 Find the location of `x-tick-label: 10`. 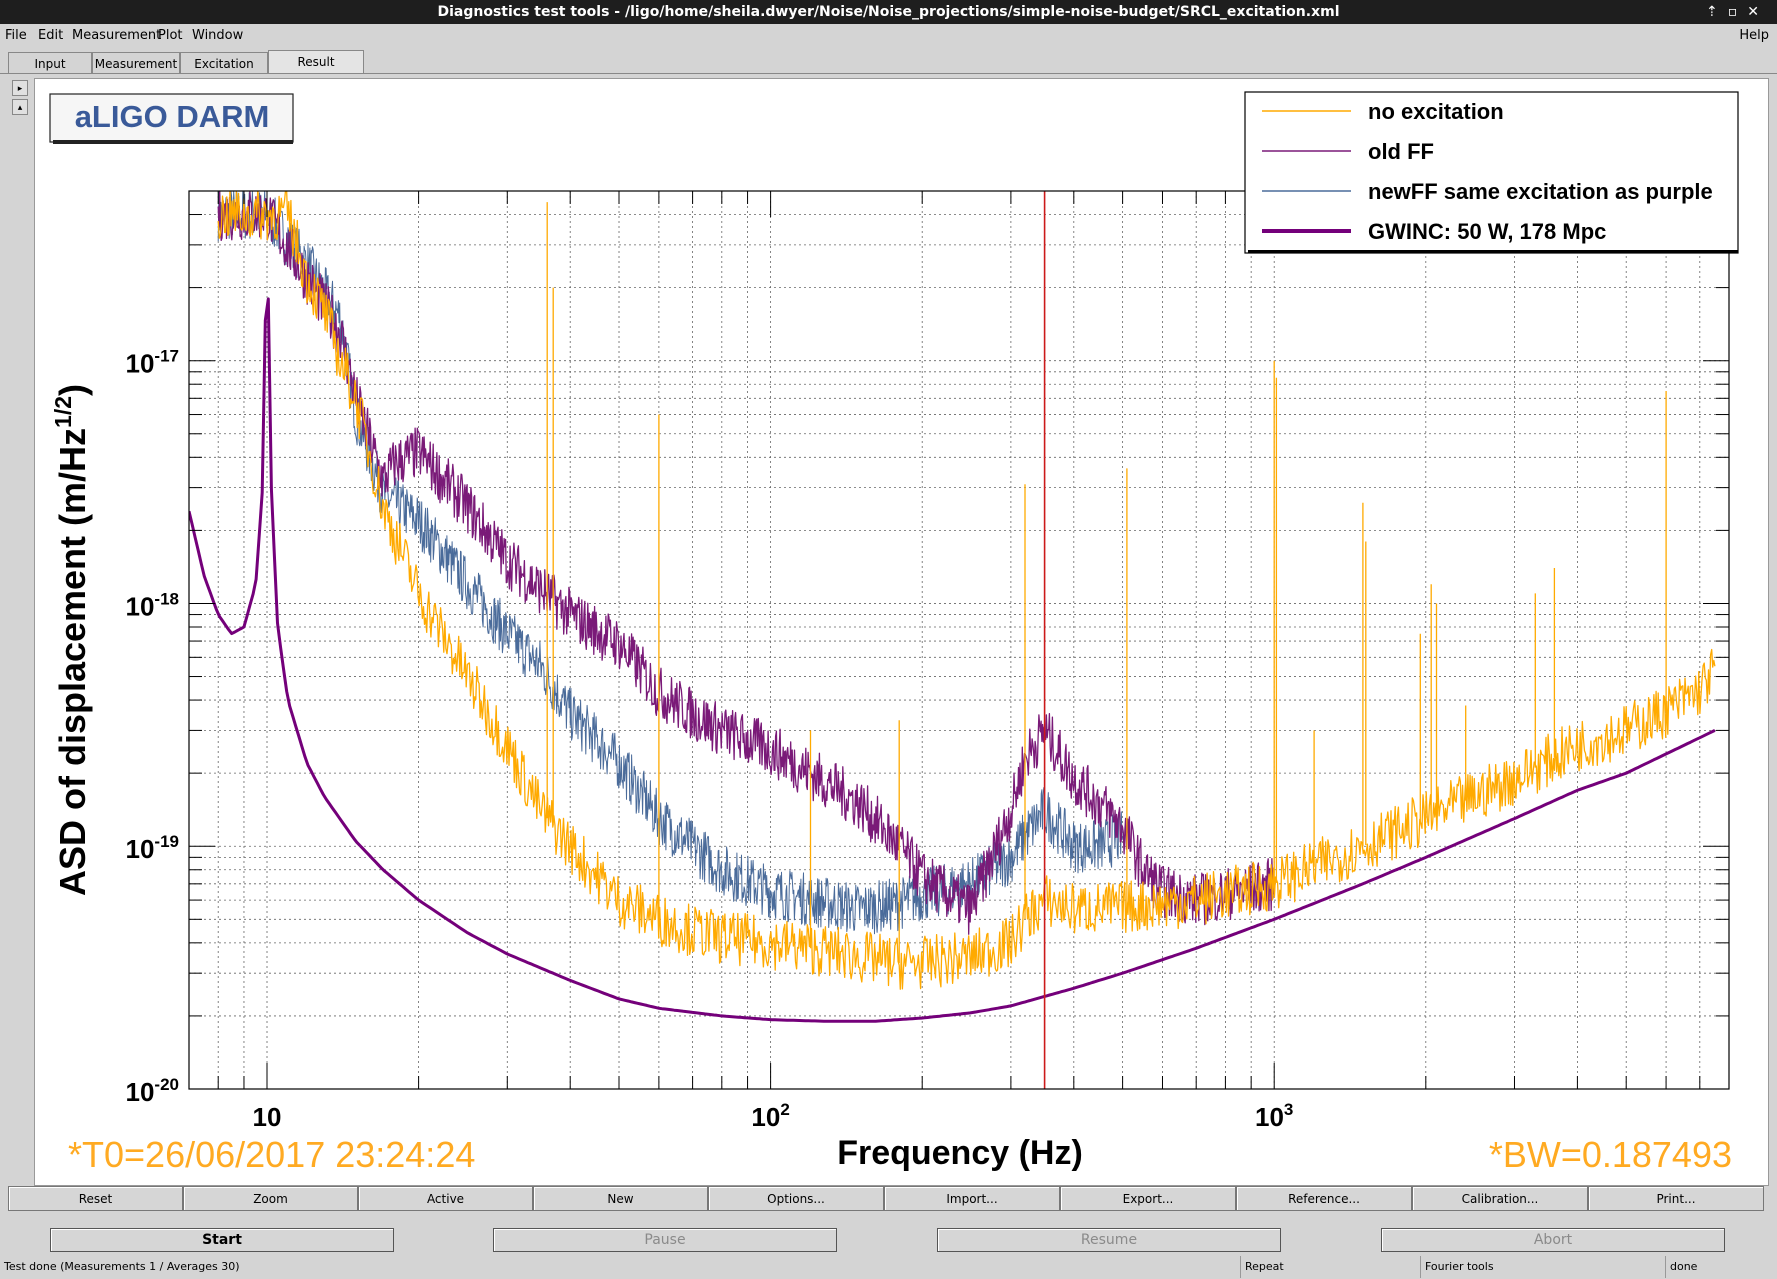

x-tick-label: 10 is located at coordinates (267, 1117).